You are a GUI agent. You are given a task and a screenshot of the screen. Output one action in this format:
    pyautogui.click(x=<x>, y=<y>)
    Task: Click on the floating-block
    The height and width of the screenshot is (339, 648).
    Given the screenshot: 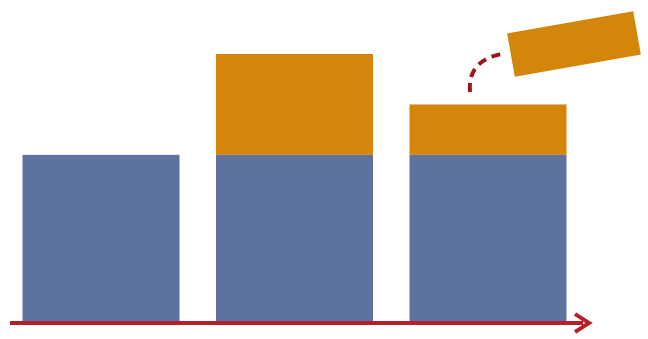 What is the action you would take?
    pyautogui.click(x=574, y=44)
    